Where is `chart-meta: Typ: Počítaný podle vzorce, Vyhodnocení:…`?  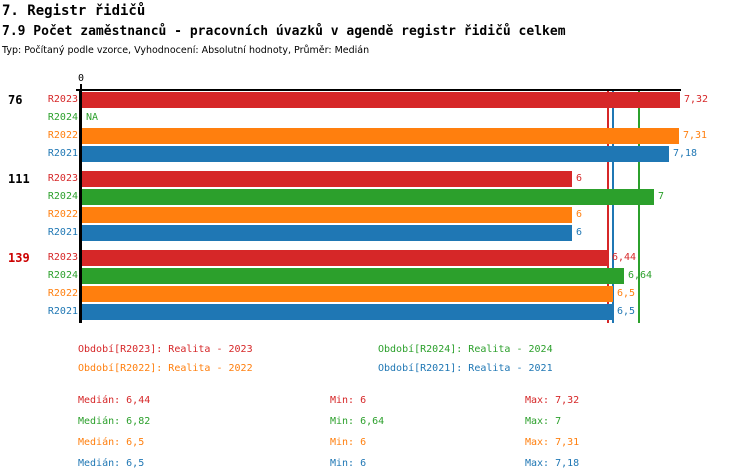
chart-meta: Typ: Počítaný podle vzorce, Vyhodnocení:… is located at coordinates (186, 50).